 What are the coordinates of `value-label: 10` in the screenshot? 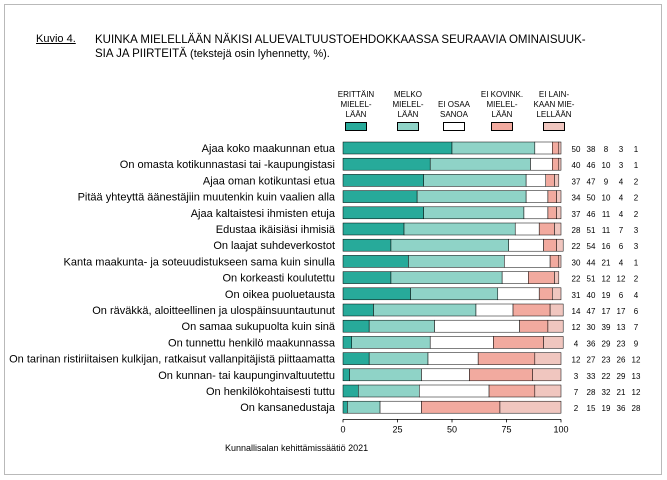 It's located at (606, 198).